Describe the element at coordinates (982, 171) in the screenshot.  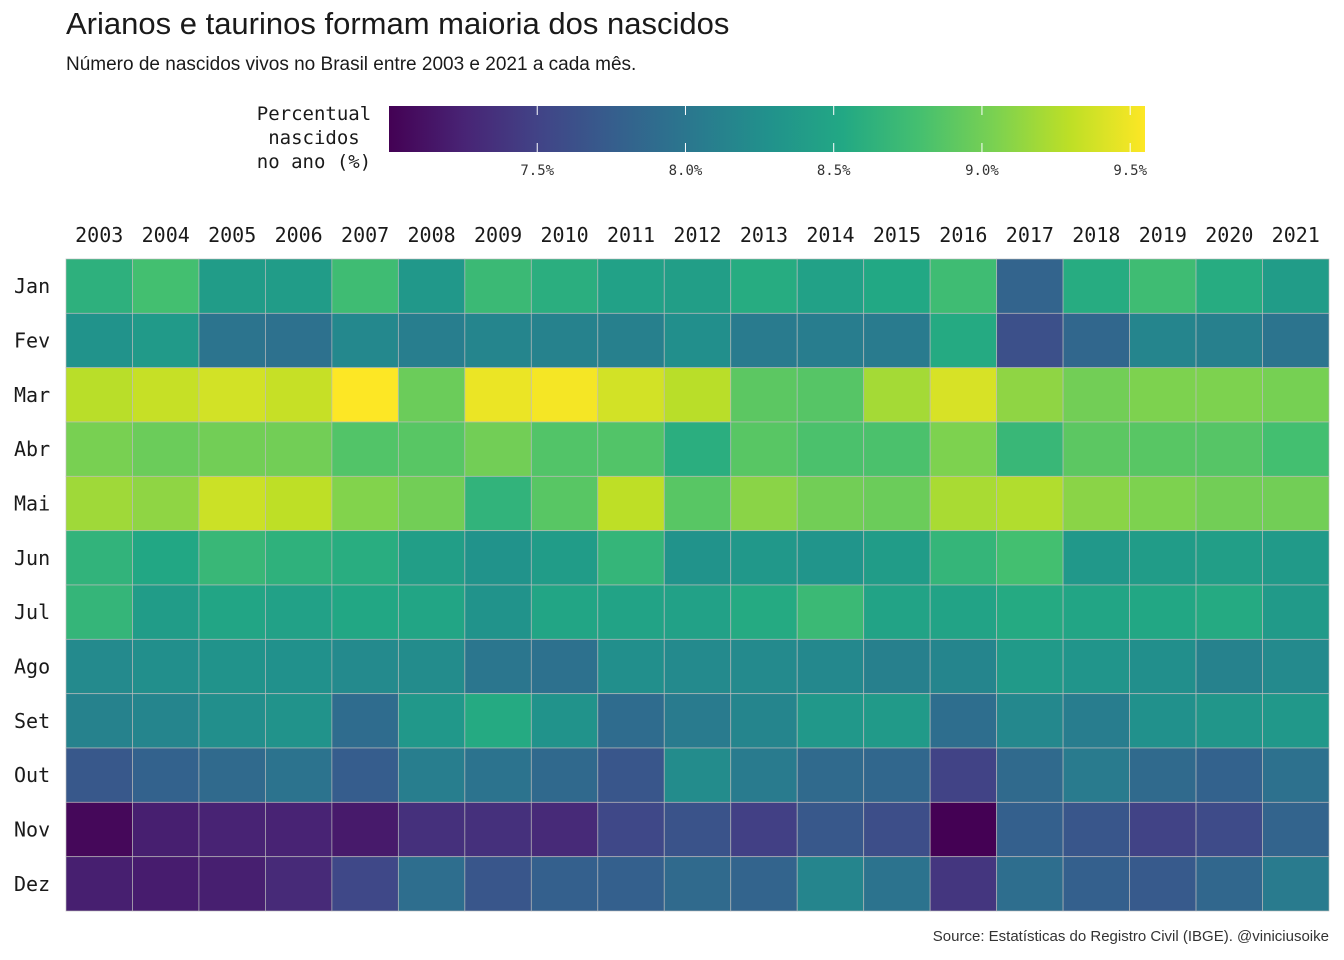
I see `legend-tick-label: 9.0%` at that location.